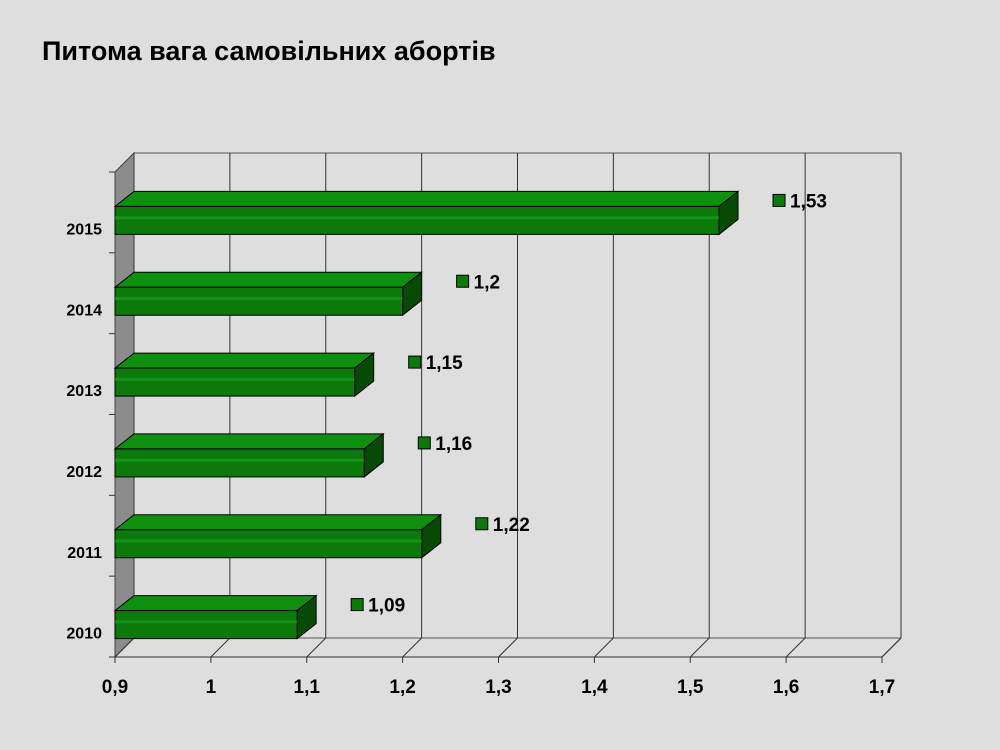  Describe the element at coordinates (84, 634) in the screenshot. I see `y-tick-label: 2010` at that location.